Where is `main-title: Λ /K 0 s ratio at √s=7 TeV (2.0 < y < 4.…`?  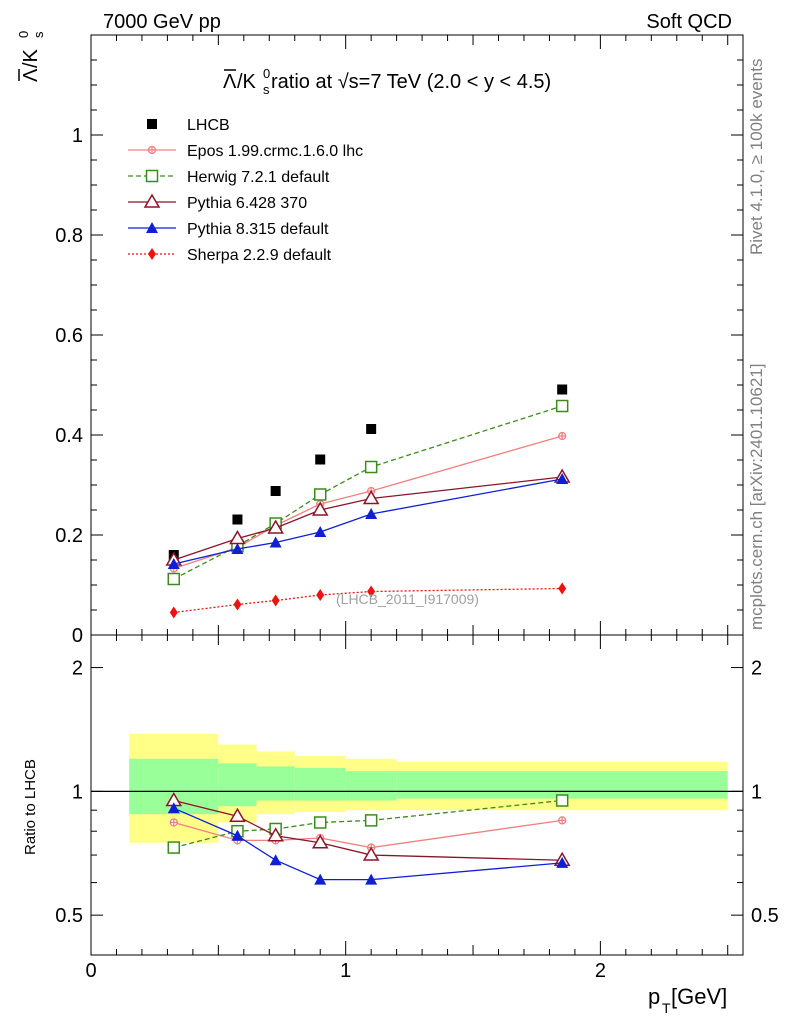 main-title: Λ /K 0 s ratio at √s=7 TeV (2.0 < y < 4.… is located at coordinates (387, 81).